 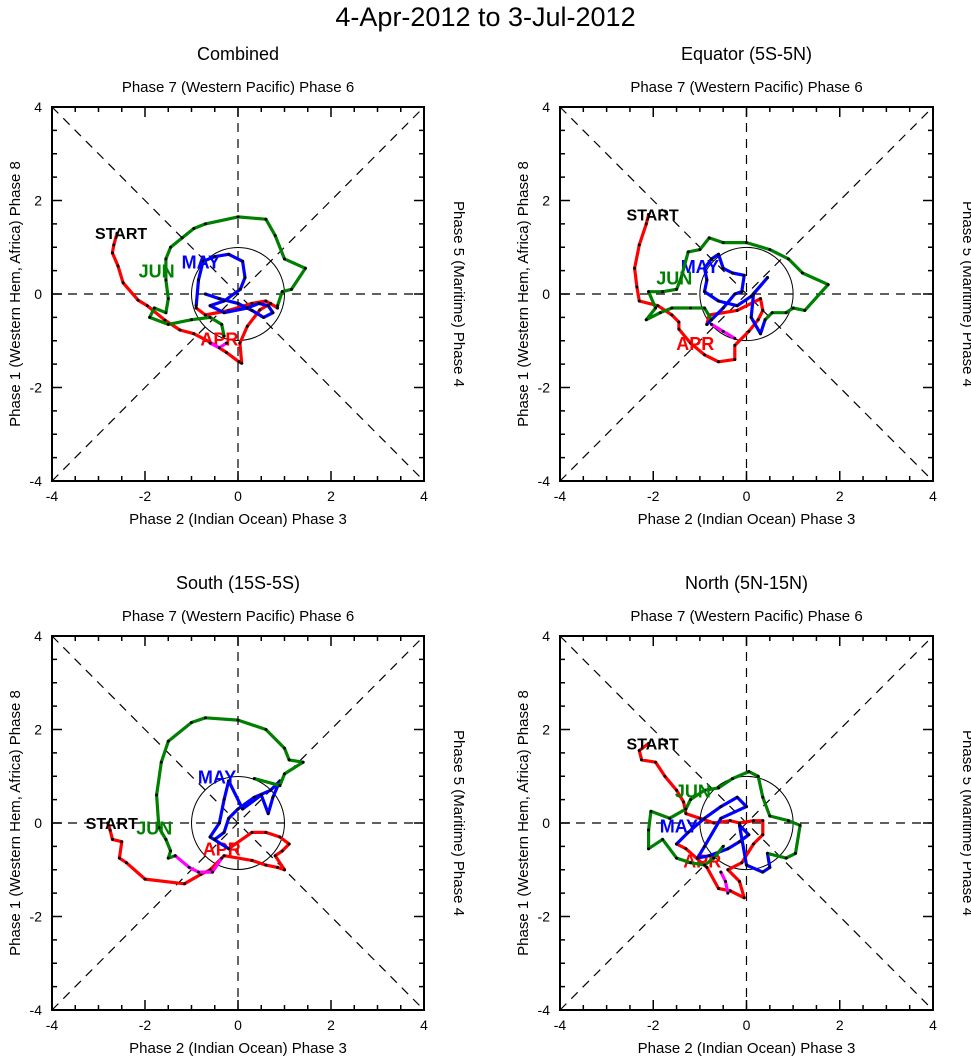 What do you see at coordinates (201, 262) in the screenshot?
I see `month-label-may: MAY` at bounding box center [201, 262].